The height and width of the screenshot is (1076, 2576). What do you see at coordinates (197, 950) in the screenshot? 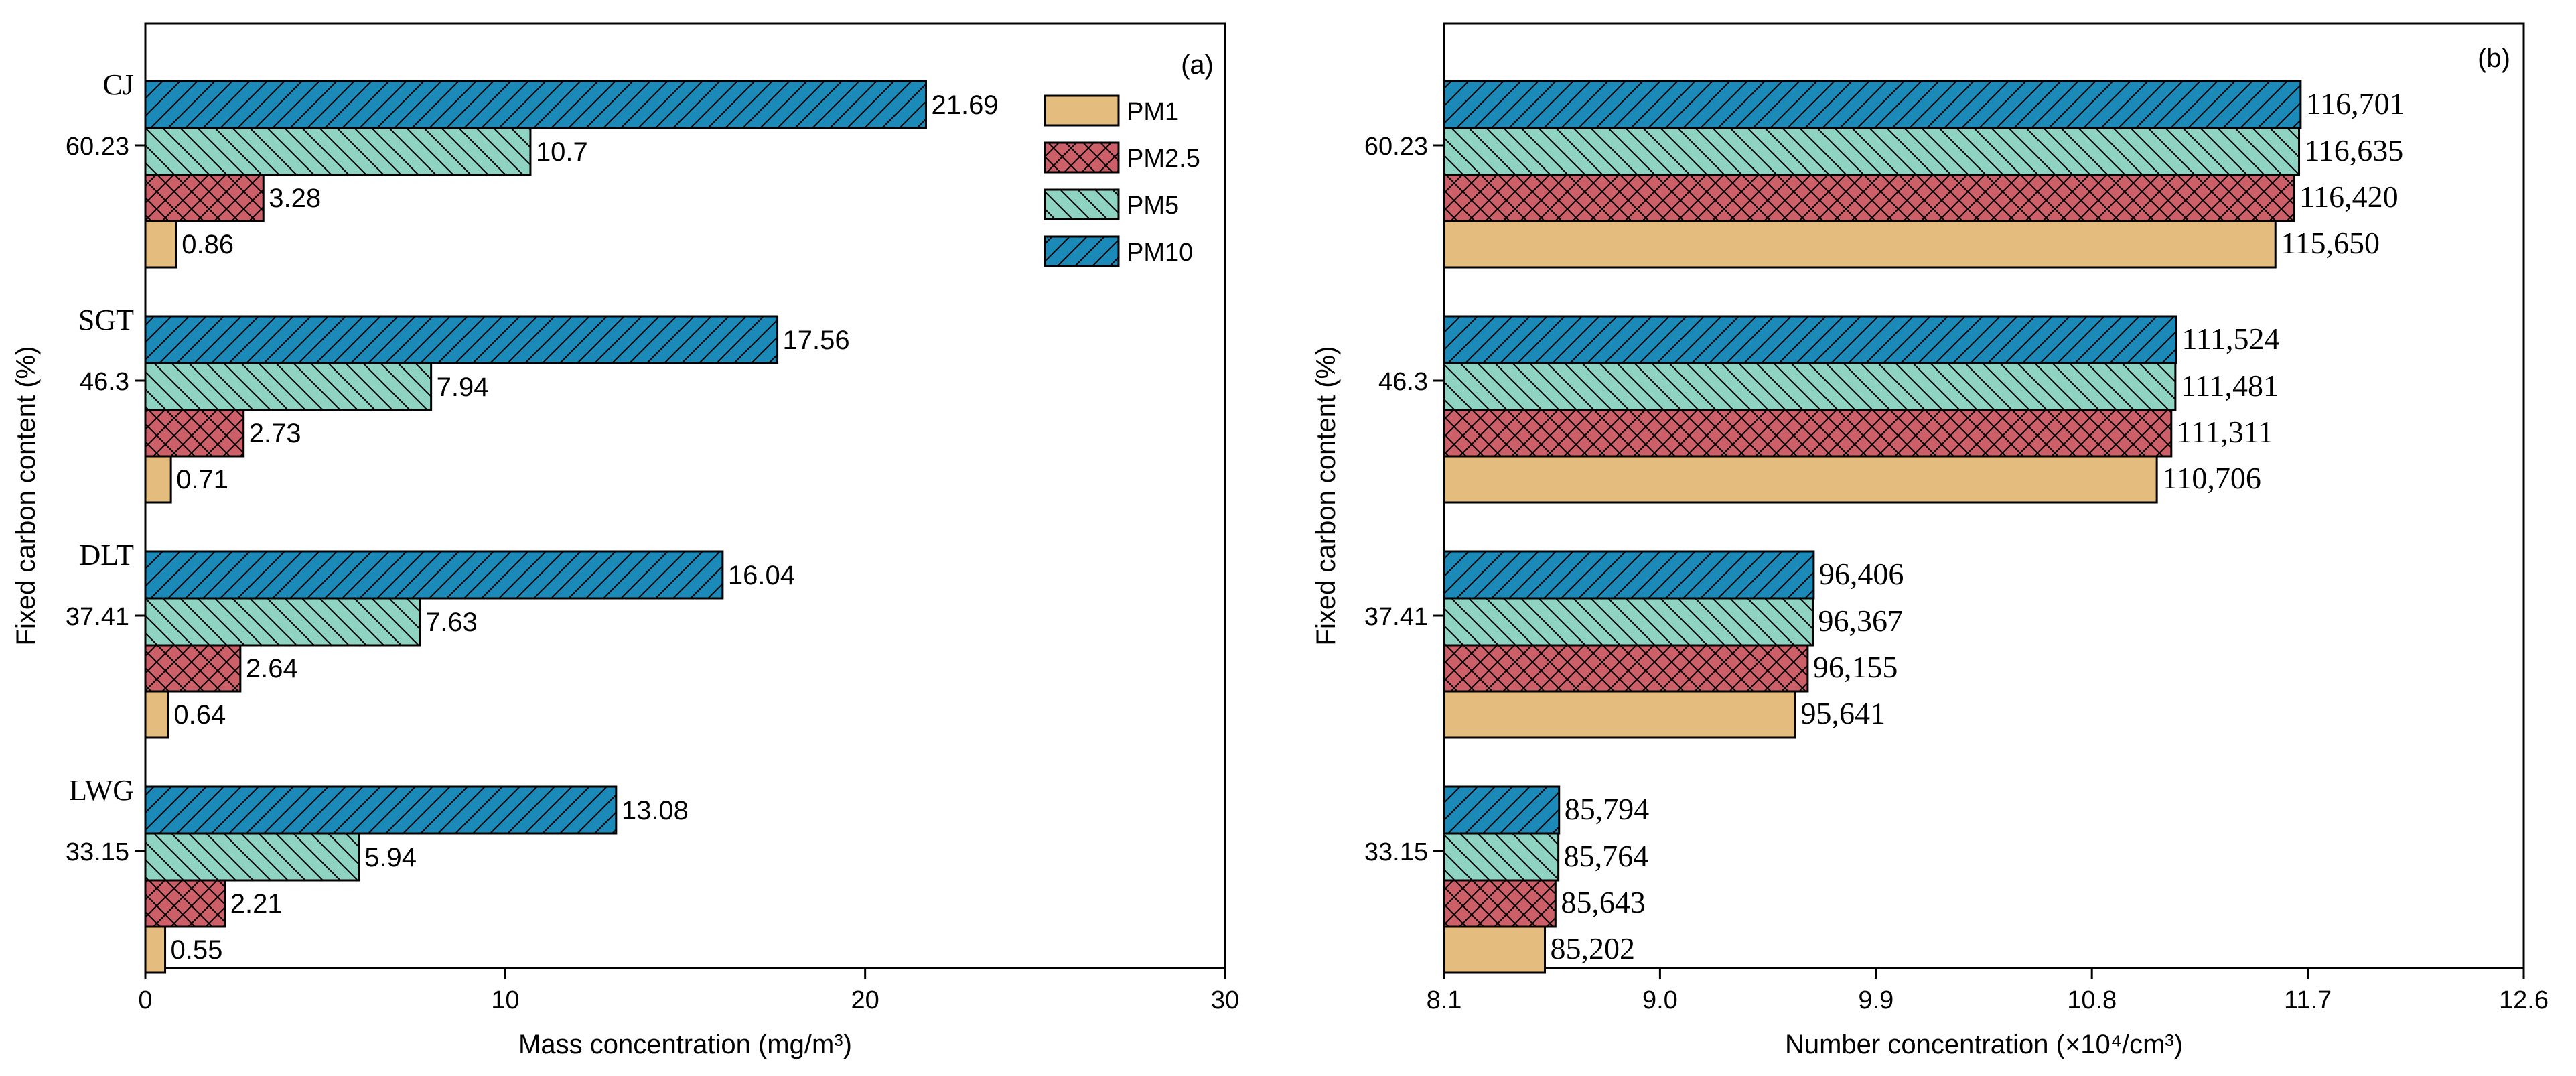
I see `value-label-a-pm1-3315: 0.55` at bounding box center [197, 950].